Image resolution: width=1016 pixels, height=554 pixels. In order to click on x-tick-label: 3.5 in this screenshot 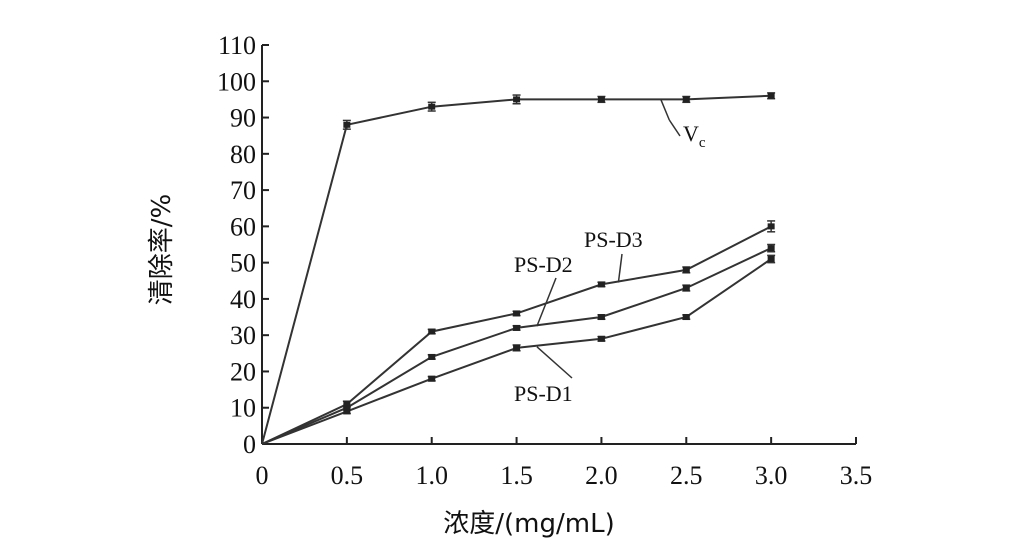, I will do `click(856, 475)`.